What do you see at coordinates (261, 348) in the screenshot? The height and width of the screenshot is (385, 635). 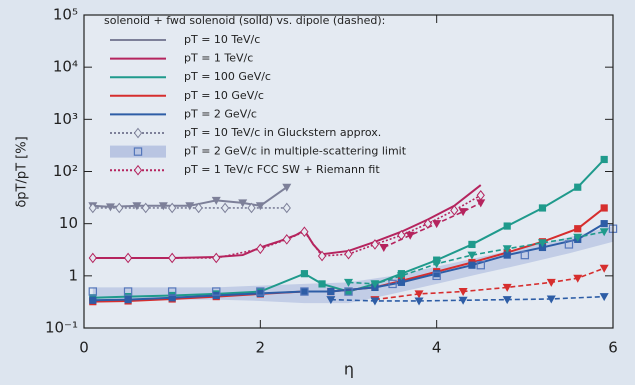 I see `x-tick-label: 2` at bounding box center [261, 348].